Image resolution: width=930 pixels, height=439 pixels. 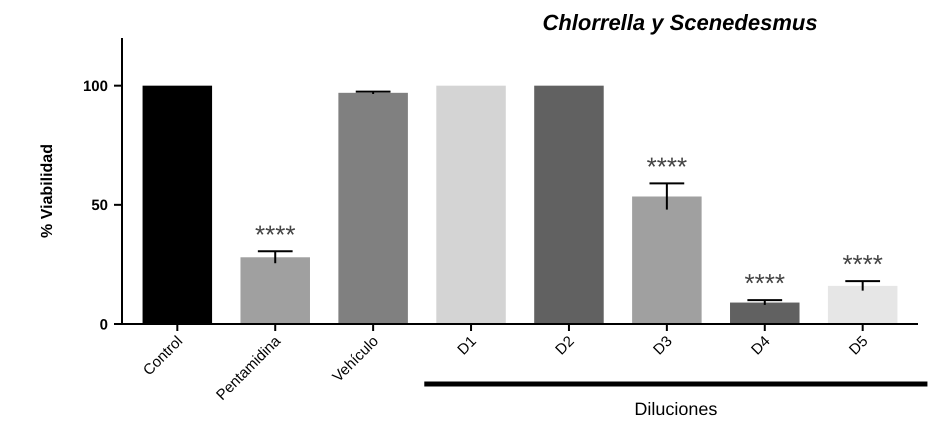 I want to click on y-axis-title: % Viabilidad, so click(x=47, y=191).